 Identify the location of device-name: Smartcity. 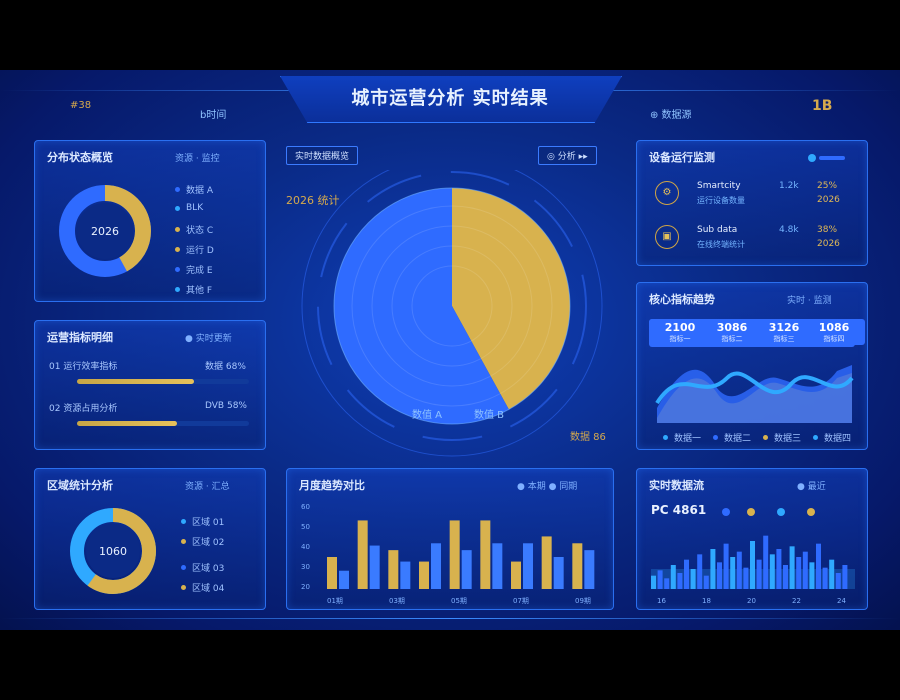
(719, 186).